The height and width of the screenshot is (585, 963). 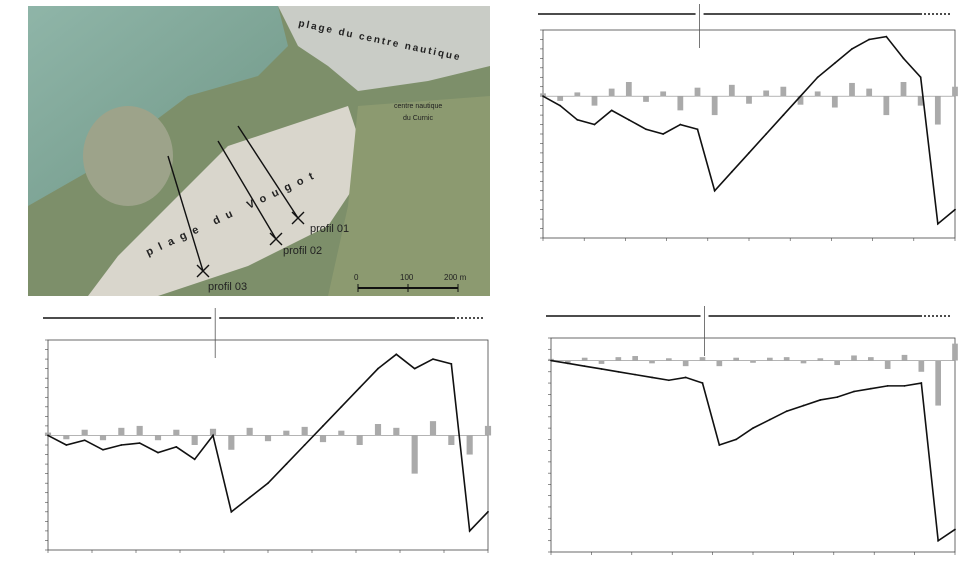 What do you see at coordinates (302, 251) in the screenshot?
I see `profile-02-label: profil 02` at bounding box center [302, 251].